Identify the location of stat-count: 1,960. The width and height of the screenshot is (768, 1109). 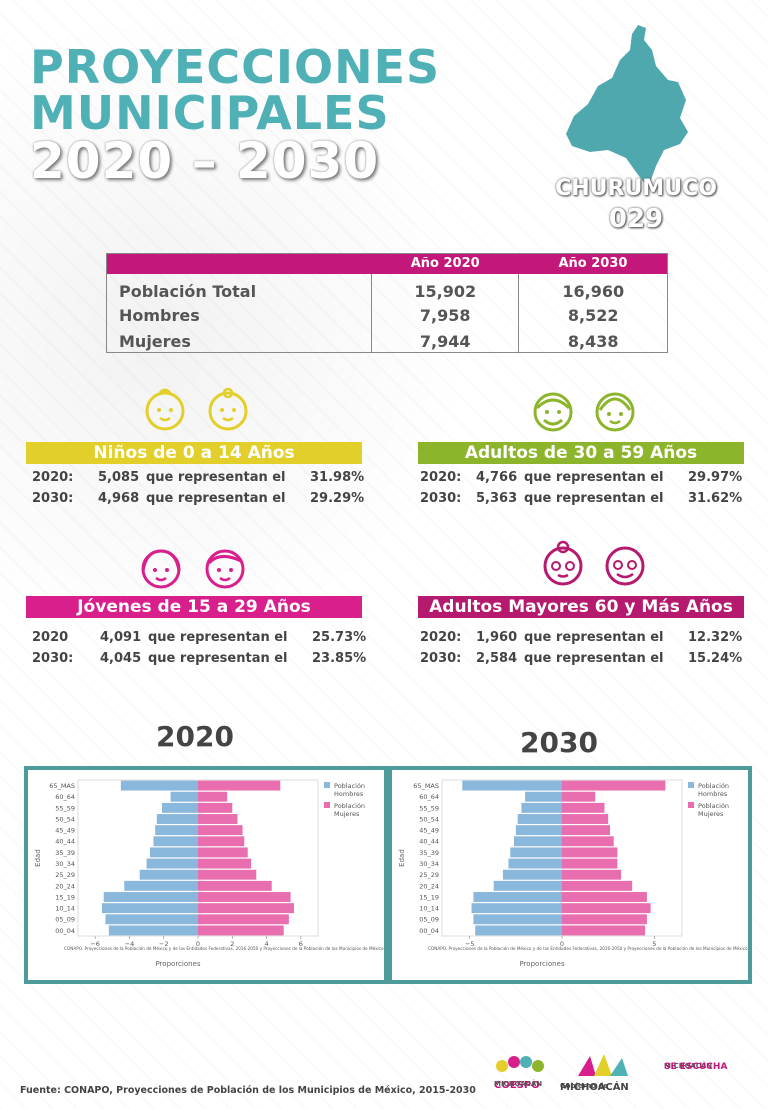
(497, 637).